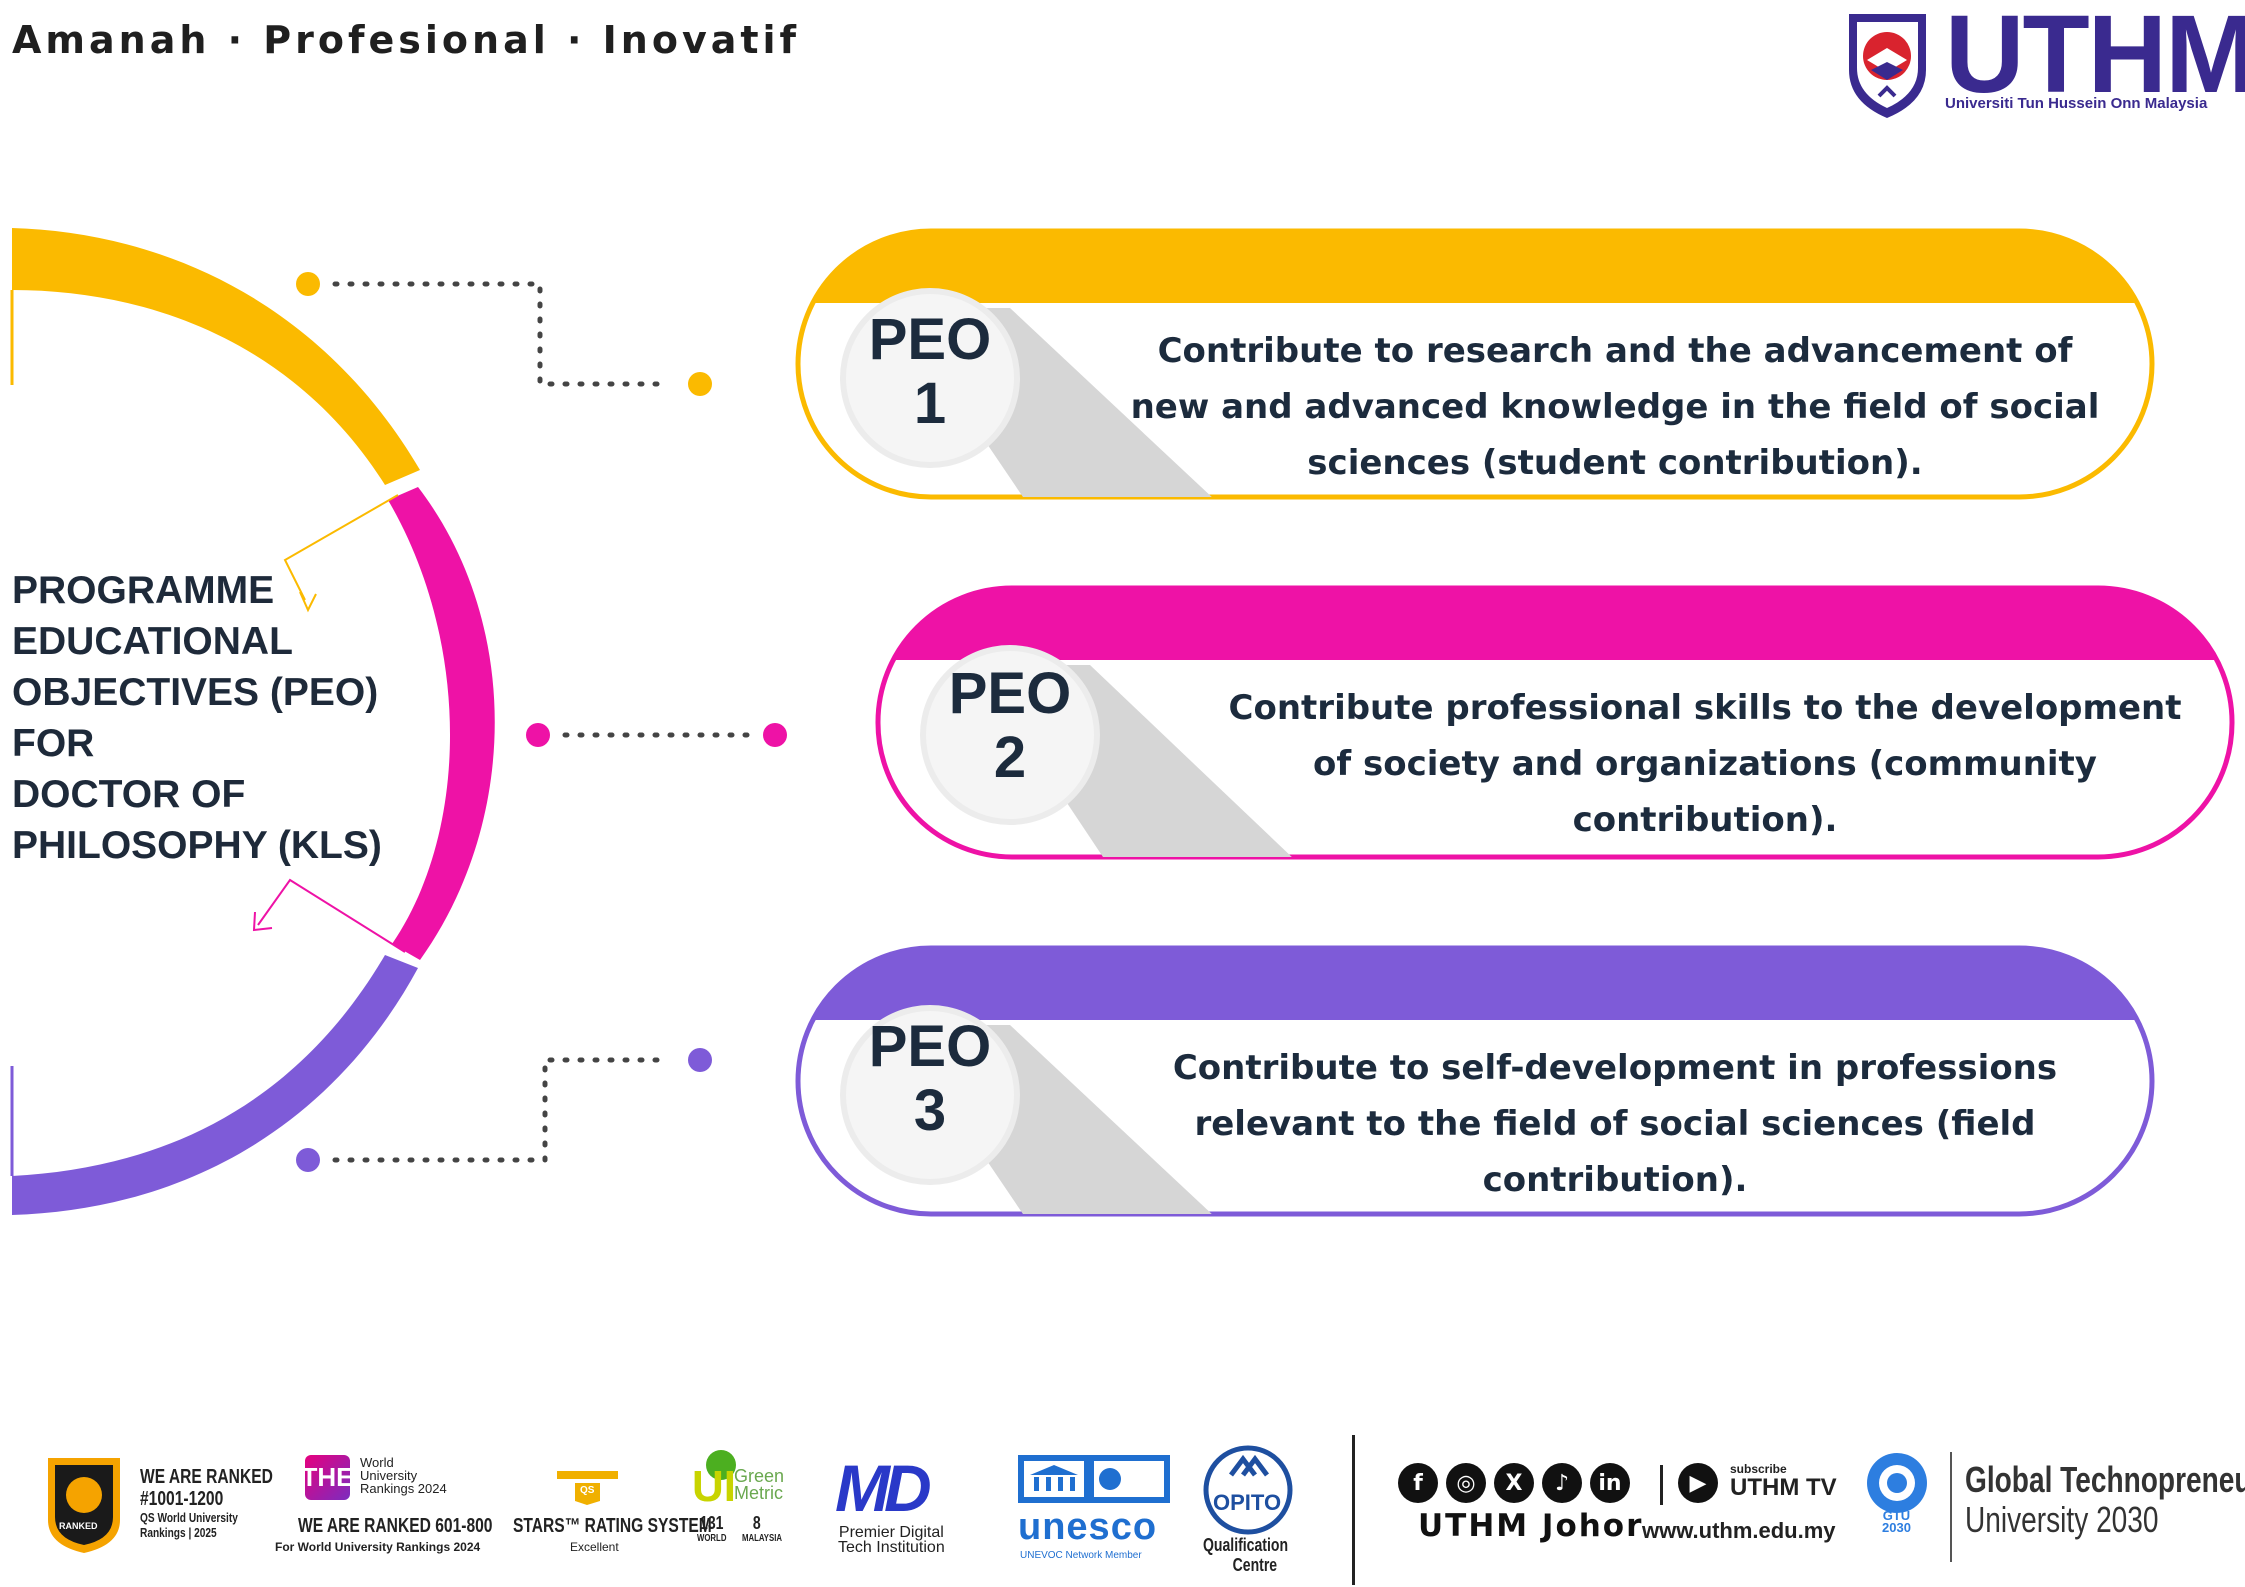  What do you see at coordinates (1739, 1530) in the screenshot?
I see `website-link: www.uthm.edu.my` at bounding box center [1739, 1530].